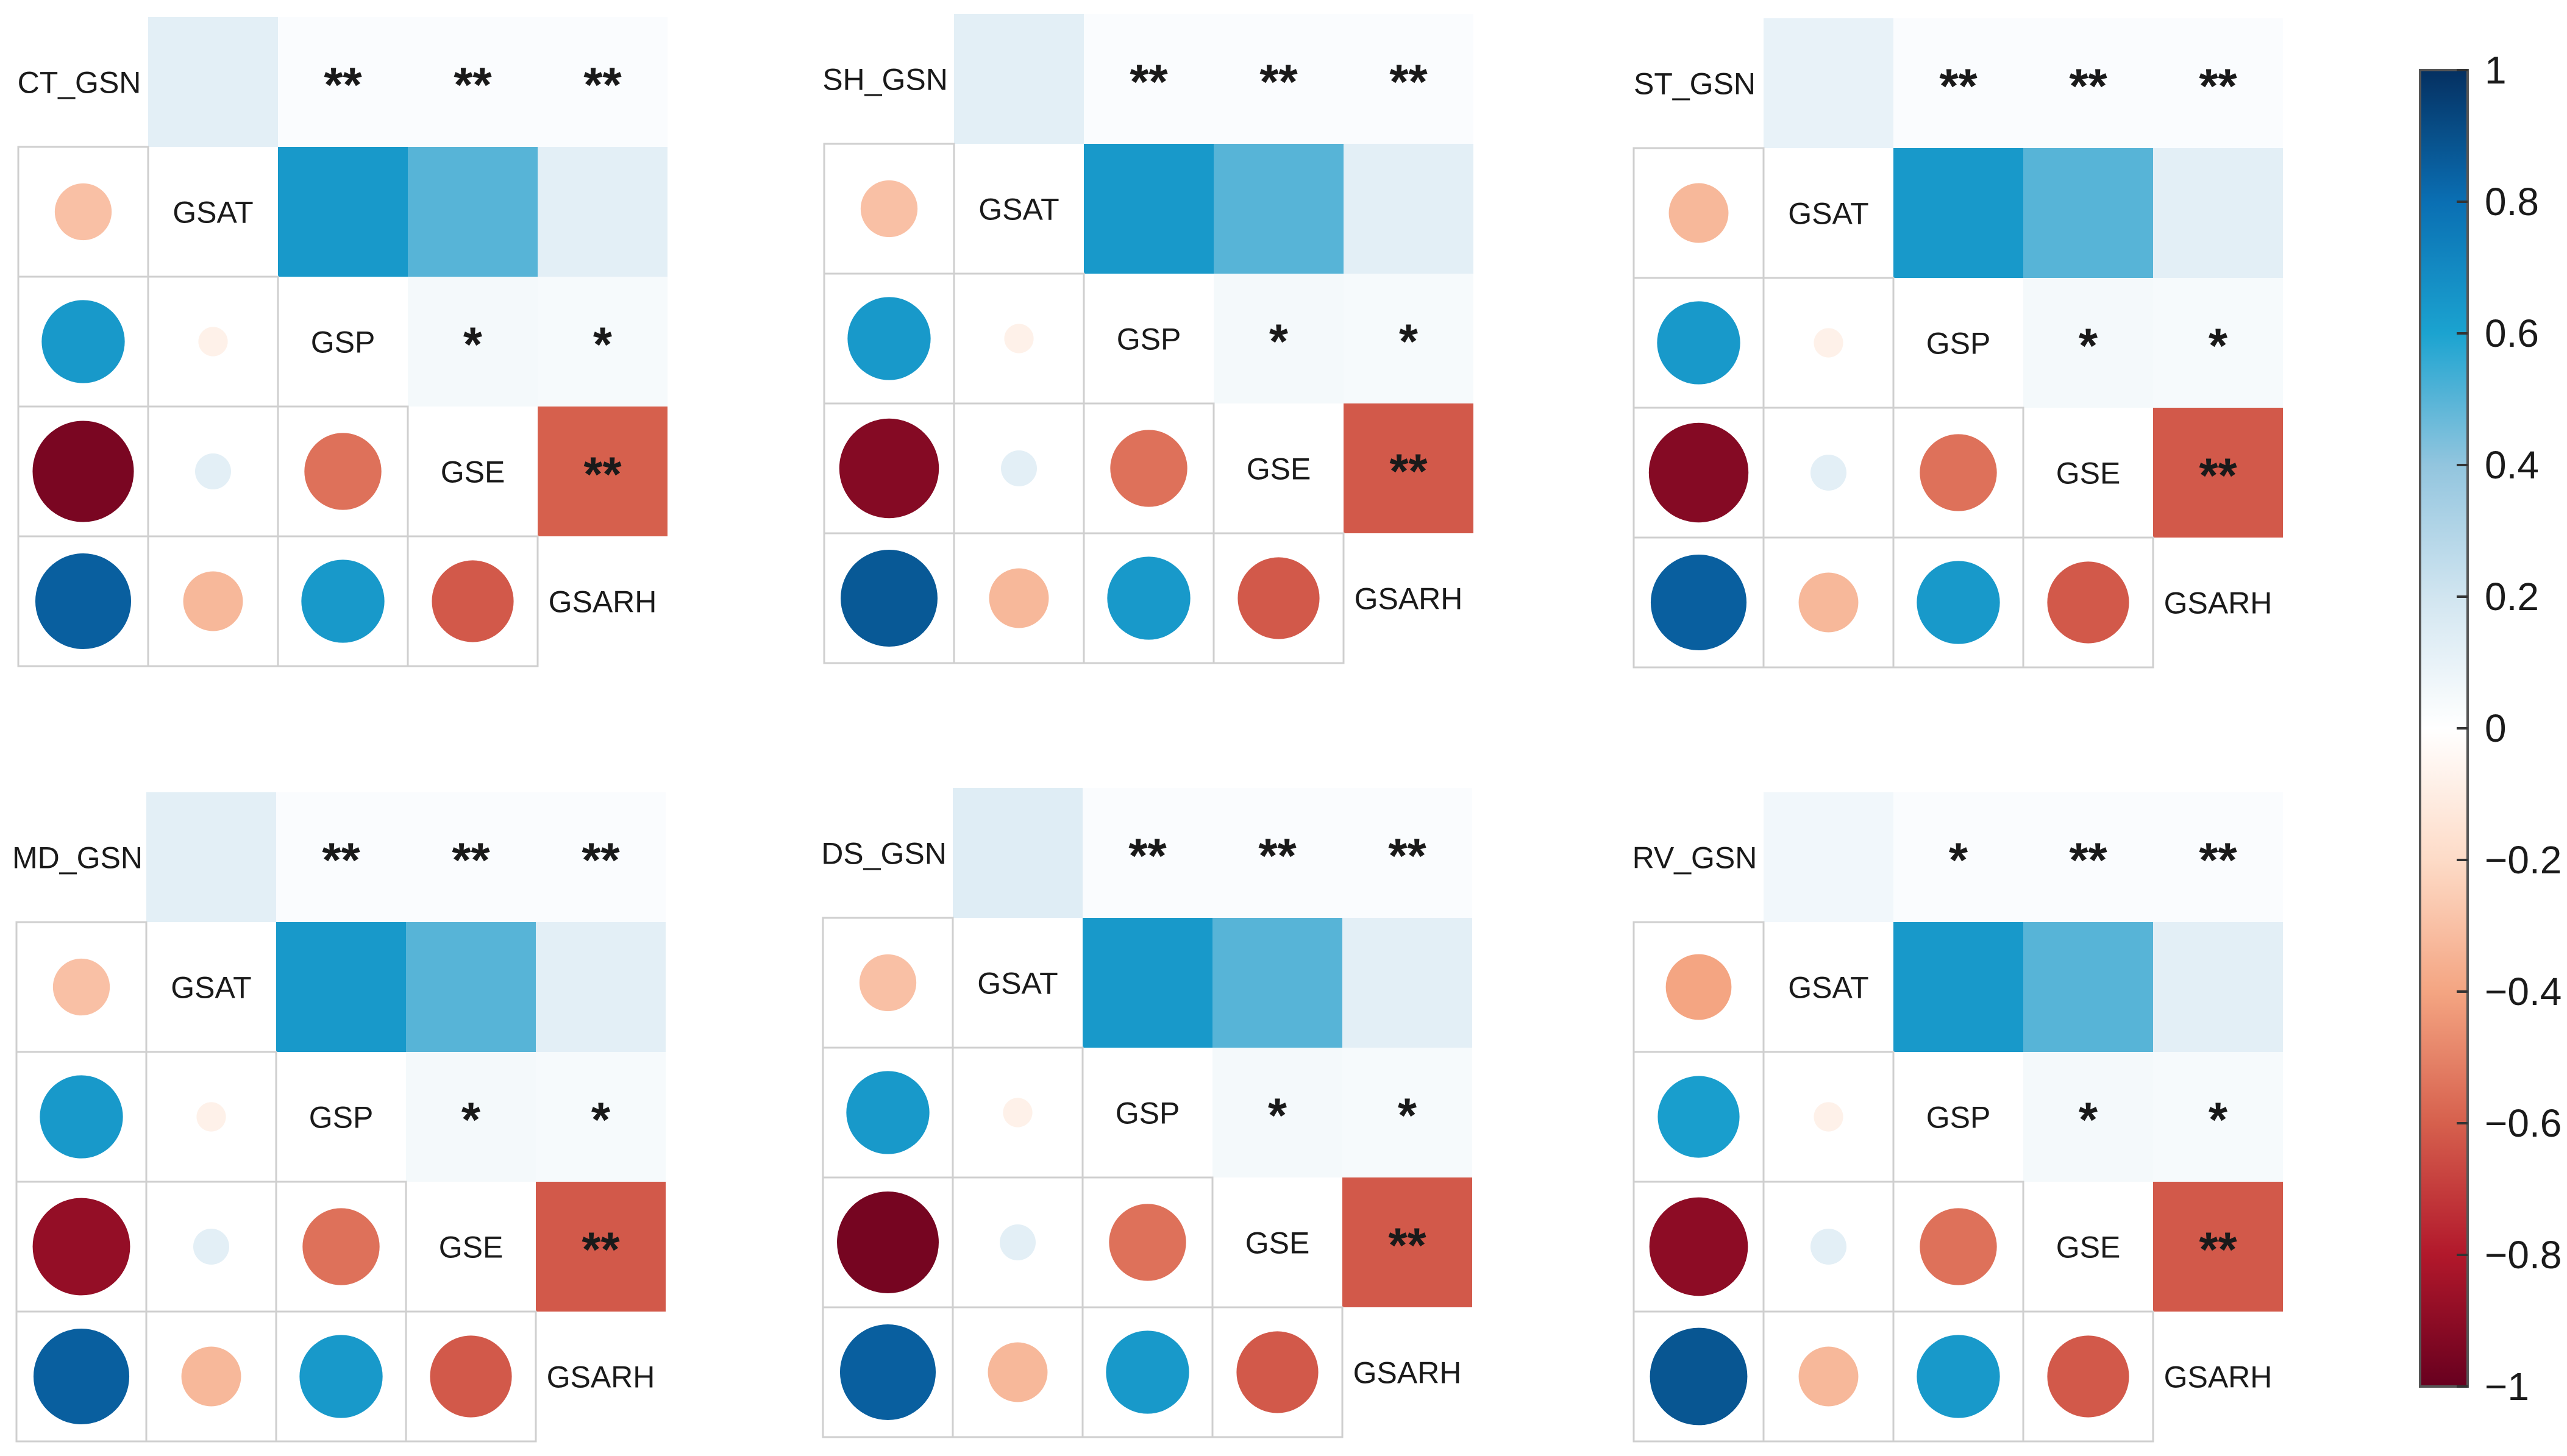 The image size is (2567, 1456). I want to click on colorbar: 1 0.8 0.6 0.4 0.2 0 −0.2 −0.4 −0.6 −0.8 −1, so click(2490, 728).